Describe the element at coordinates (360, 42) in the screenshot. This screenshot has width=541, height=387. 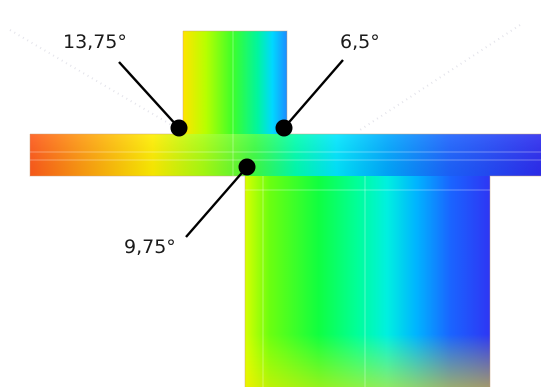
I see `callout-label-upper-right: 6,5°` at that location.